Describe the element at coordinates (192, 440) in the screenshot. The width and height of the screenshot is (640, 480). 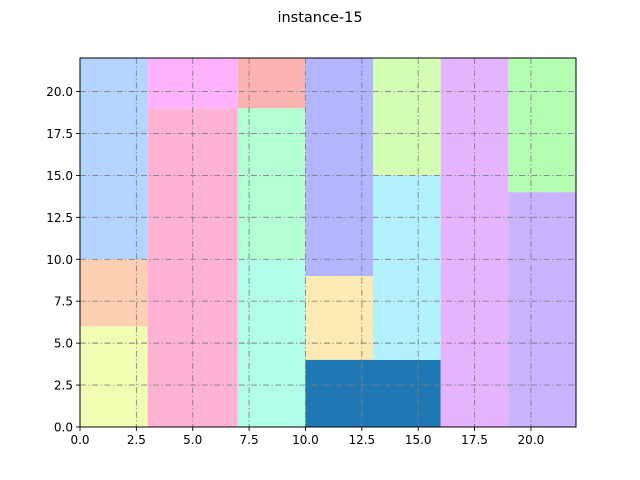
I see `x-tick-label: 5.0` at that location.